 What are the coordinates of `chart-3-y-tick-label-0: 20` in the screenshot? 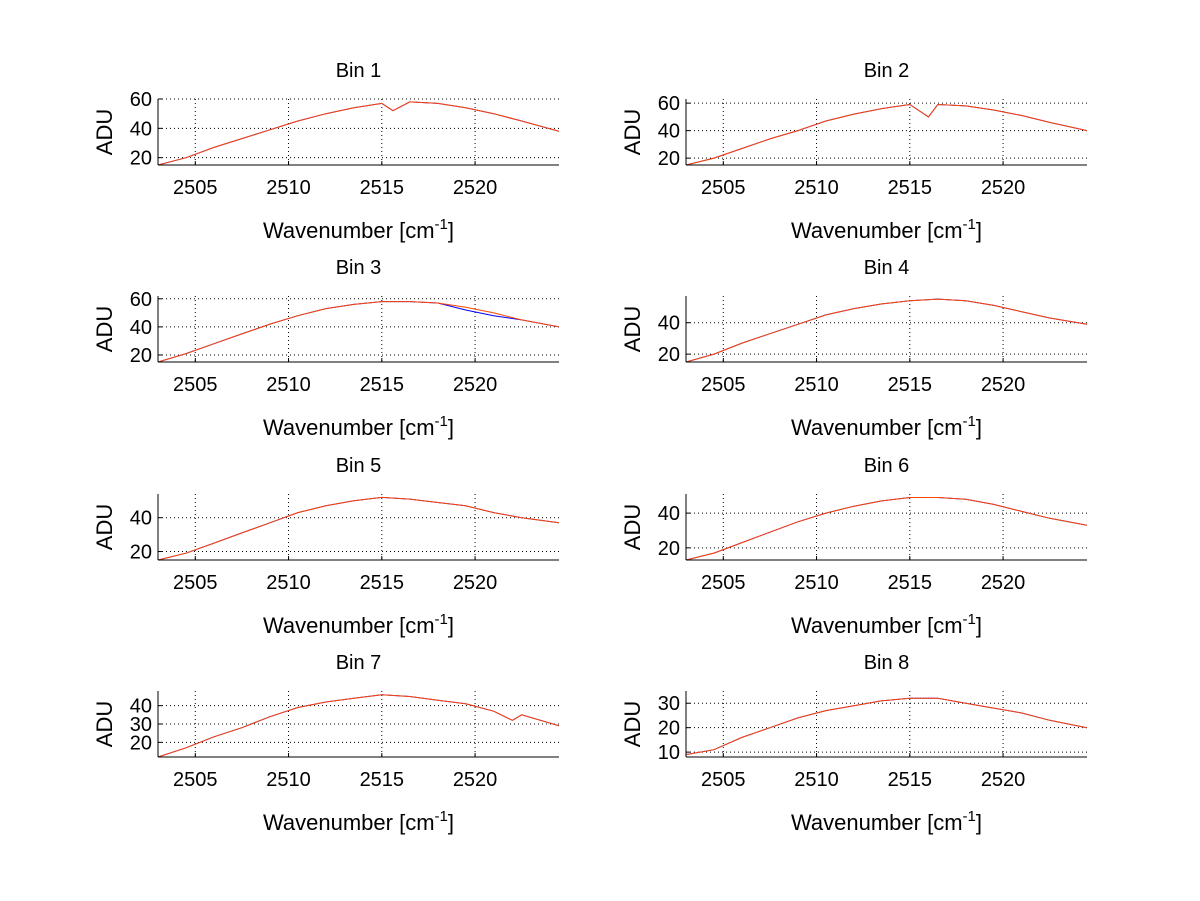 It's located at (141, 356).